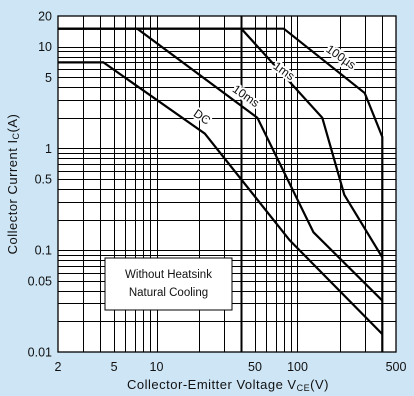  What do you see at coordinates (157, 367) in the screenshot?
I see `x-tick-label: 10` at bounding box center [157, 367].